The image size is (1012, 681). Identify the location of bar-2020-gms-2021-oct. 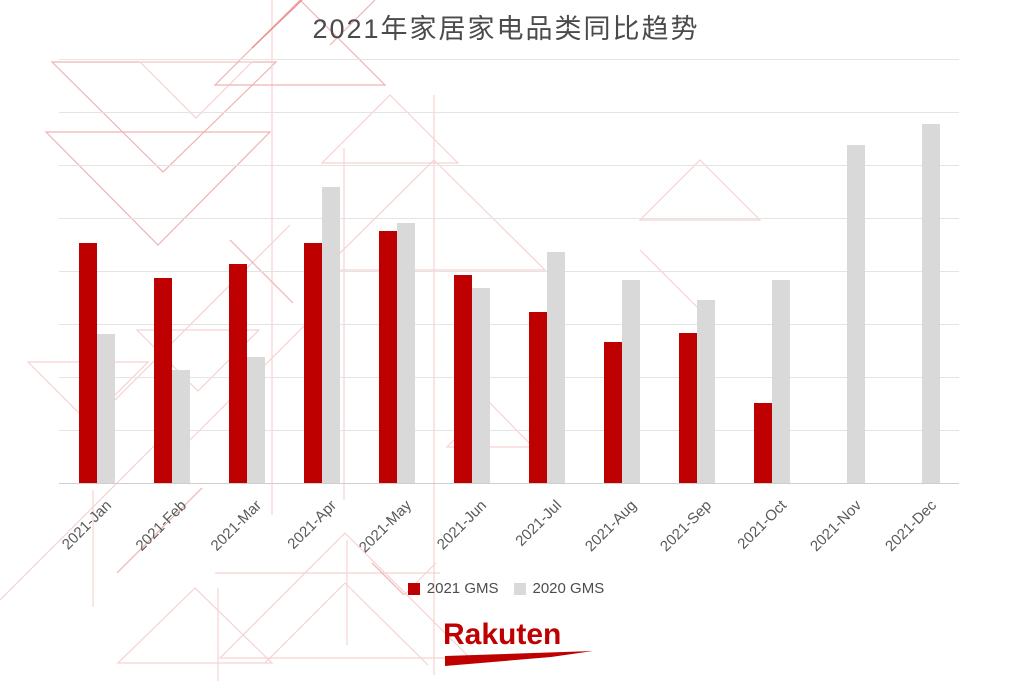
(780, 381).